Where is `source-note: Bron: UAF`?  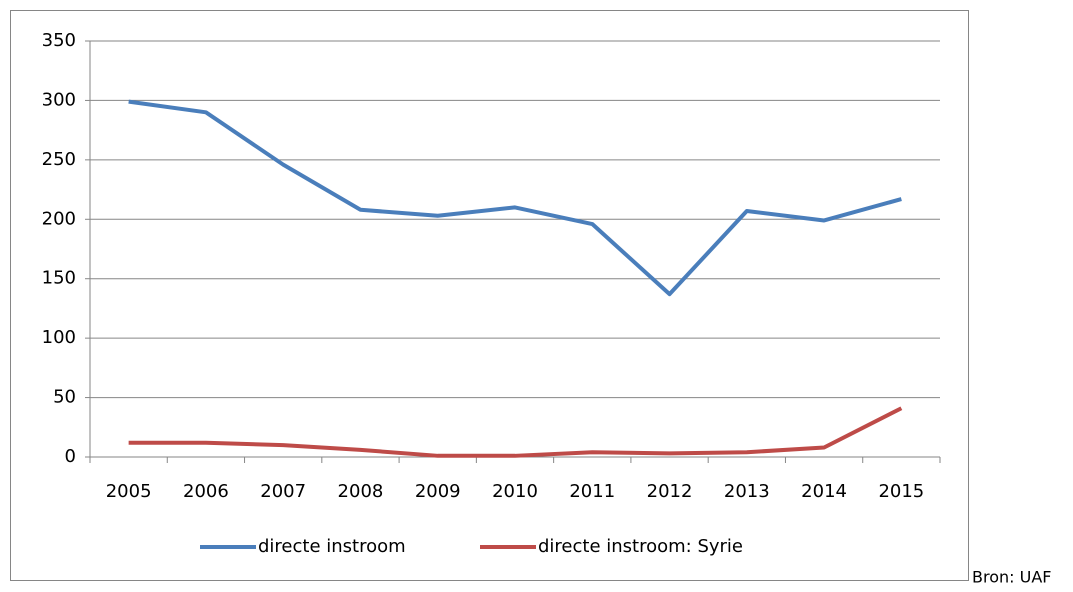 source-note: Bron: UAF is located at coordinates (1011, 577).